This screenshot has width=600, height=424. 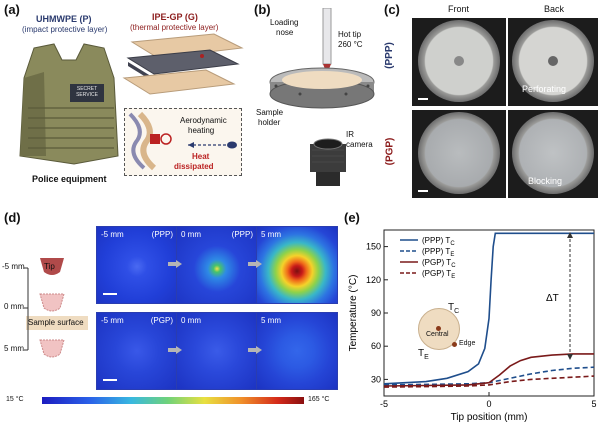 I want to click on label-sample: Sample, so click(x=270, y=112).